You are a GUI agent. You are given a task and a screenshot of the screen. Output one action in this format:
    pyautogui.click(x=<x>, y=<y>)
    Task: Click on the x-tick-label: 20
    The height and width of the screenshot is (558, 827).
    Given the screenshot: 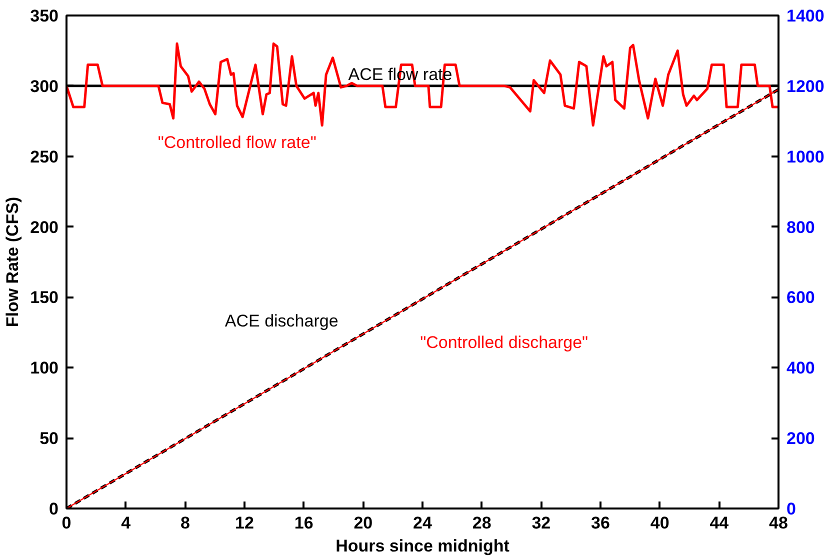 What is the action you would take?
    pyautogui.click(x=363, y=523)
    